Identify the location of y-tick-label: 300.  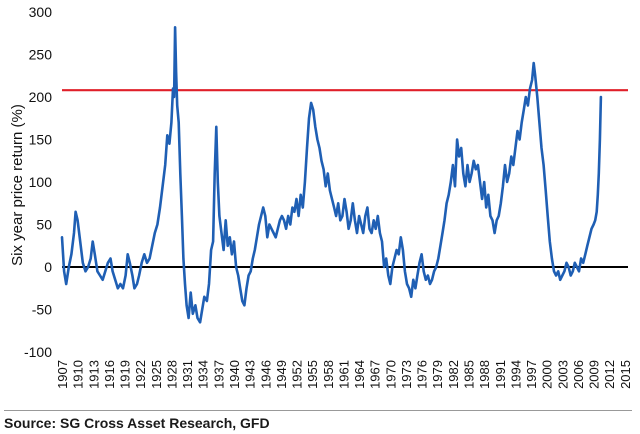
(41, 12).